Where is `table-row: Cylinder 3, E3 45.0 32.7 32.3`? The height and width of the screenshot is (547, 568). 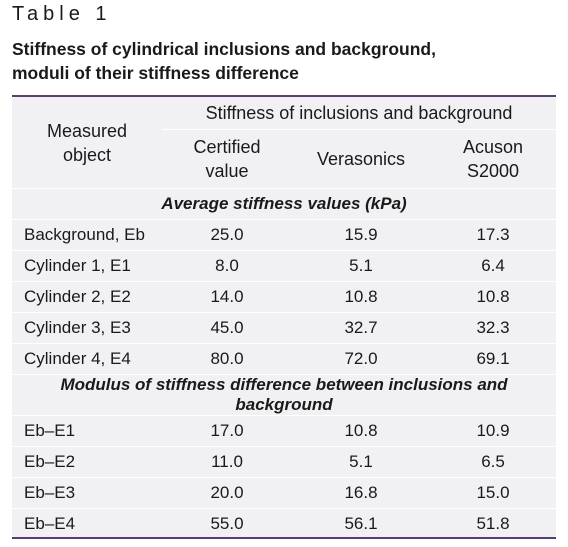
table-row: Cylinder 3, E3 45.0 32.7 32.3 is located at coordinates (284, 328).